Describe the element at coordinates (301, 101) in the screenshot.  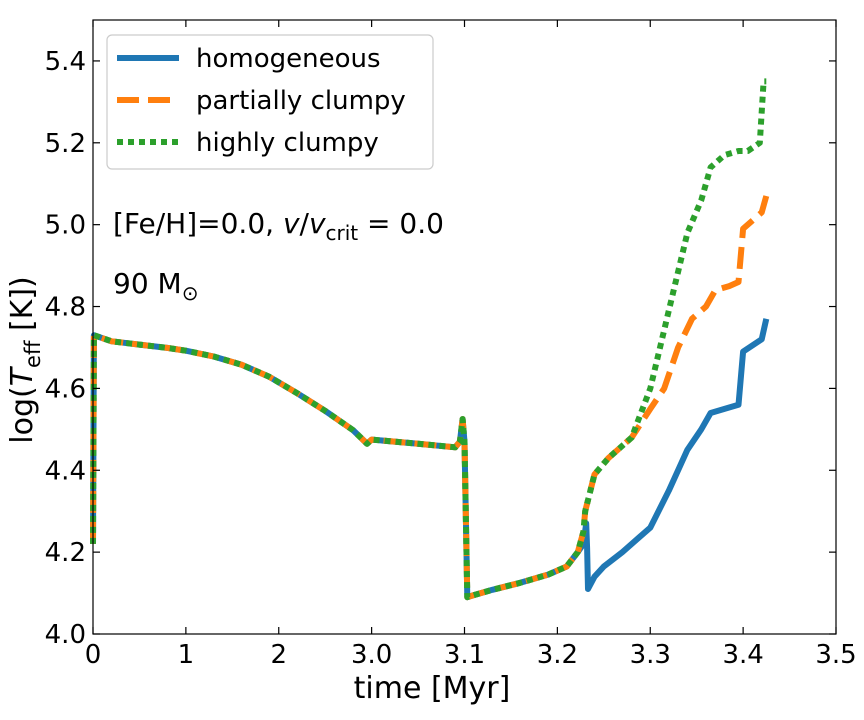
I see `legend-label-partially-clumpy: partially clumpy` at that location.